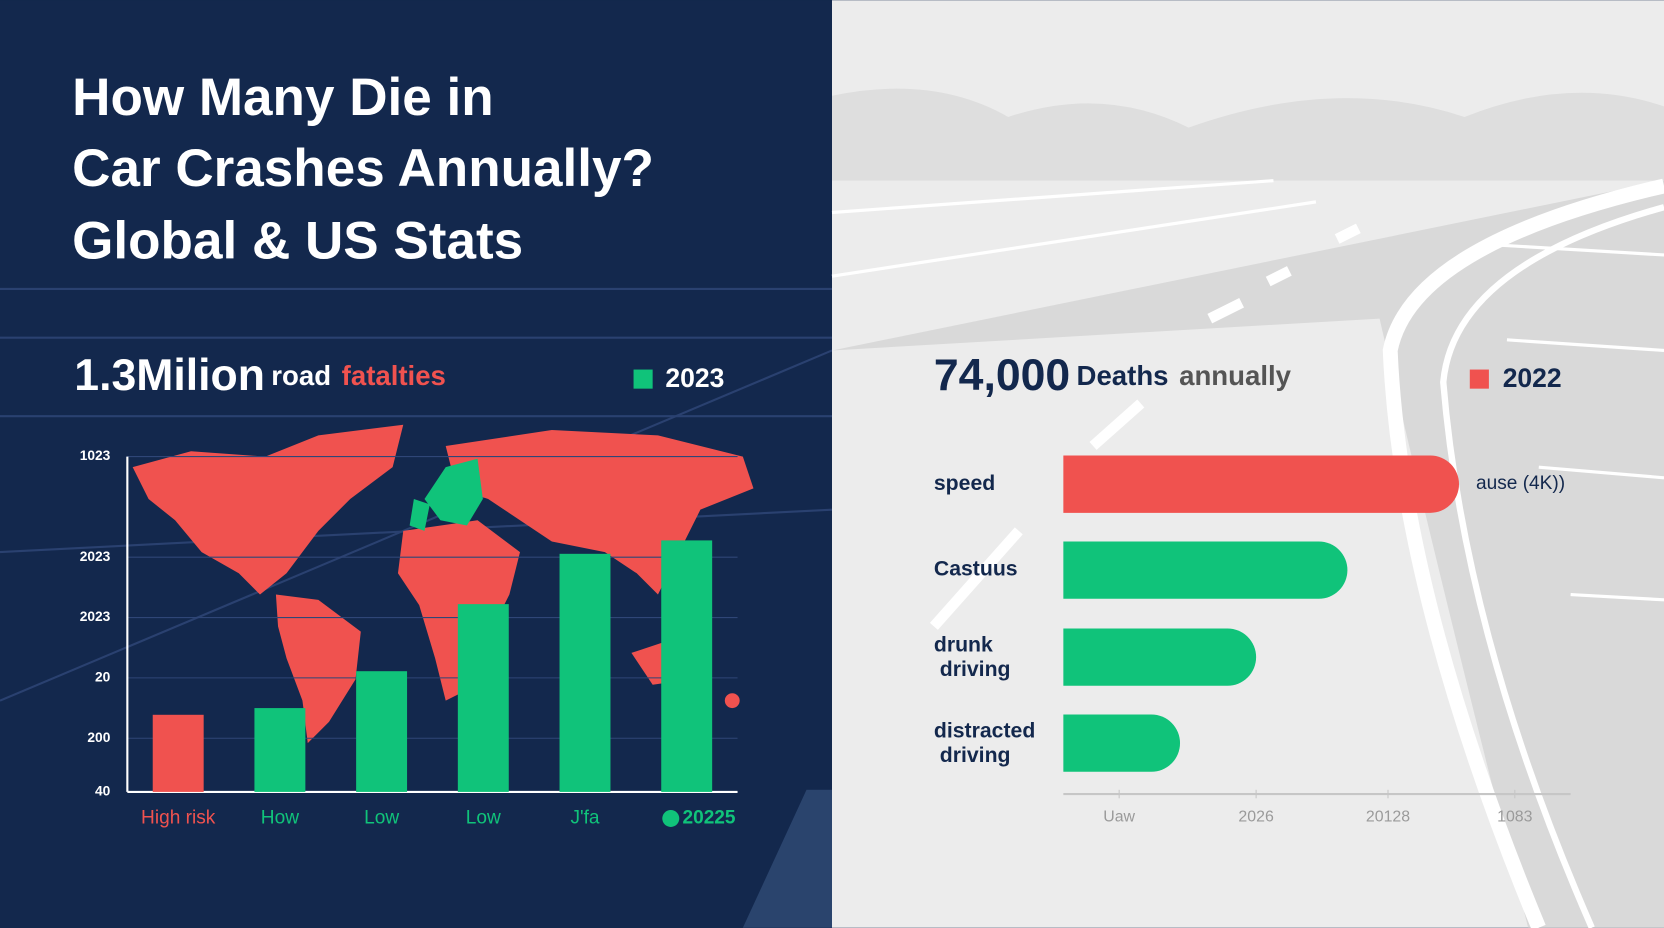 The image size is (1664, 928). Describe the element at coordinates (964, 483) in the screenshot. I see `category-label: speed` at that location.